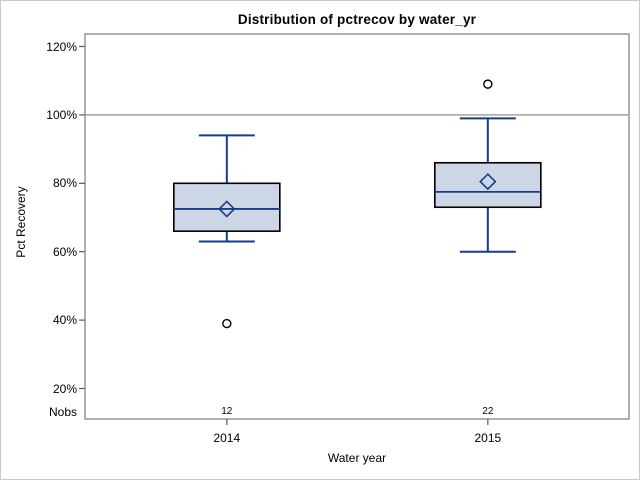 The height and width of the screenshot is (480, 640). I want to click on y-tick-label: 120%, so click(61, 46).